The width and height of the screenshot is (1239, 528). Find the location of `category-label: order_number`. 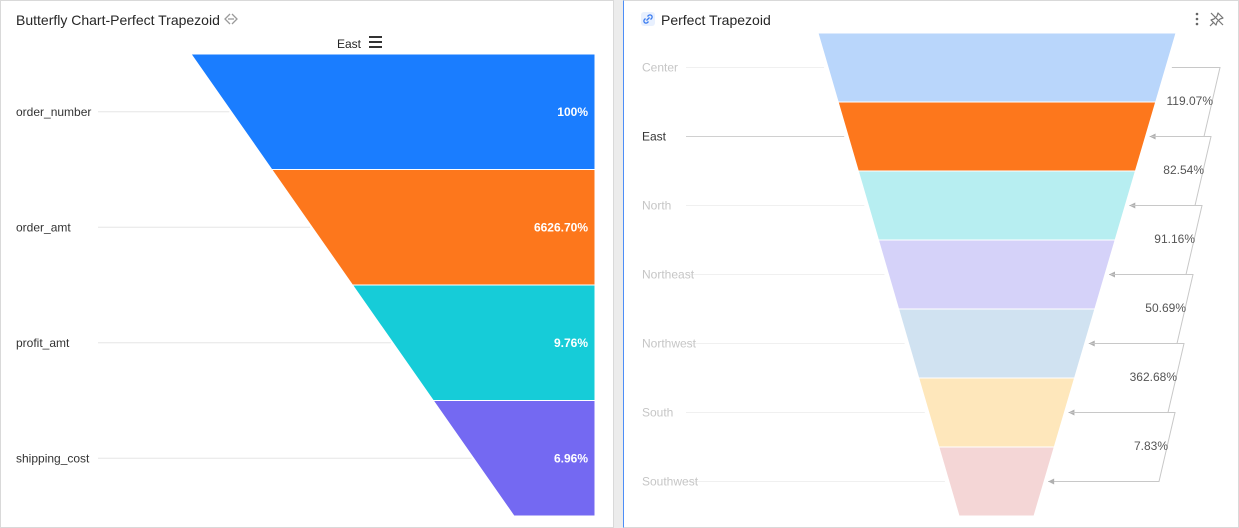

category-label: order_number is located at coordinates (53, 112).